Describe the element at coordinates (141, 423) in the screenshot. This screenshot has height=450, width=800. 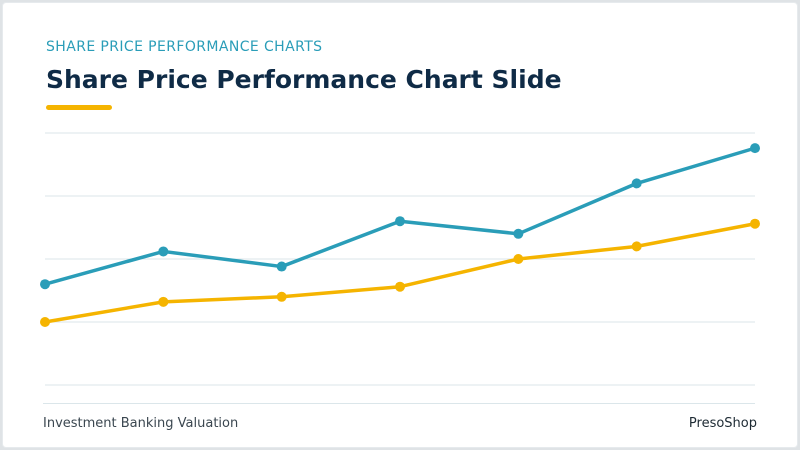
I see `footer-left-label: Investment Banking Valuation` at that location.